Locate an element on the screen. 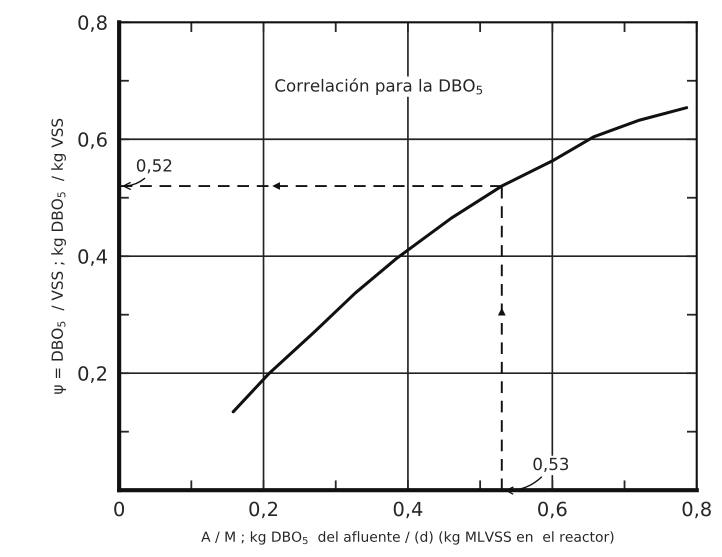 Image resolution: width=722 pixels, height=557 pixels. y-tick-label: 0,2 is located at coordinates (92, 374).